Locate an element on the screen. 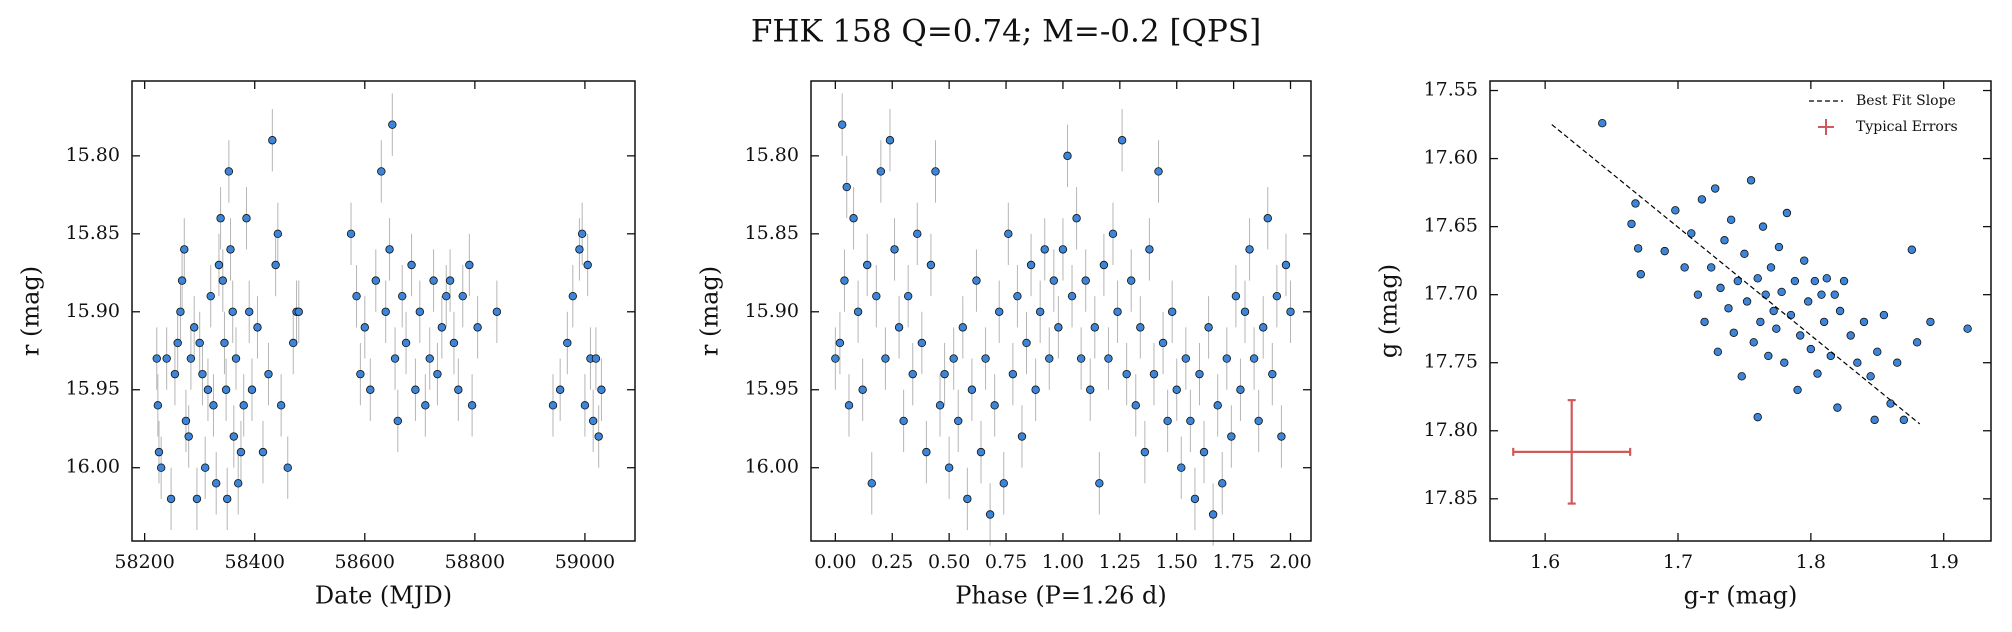  y-tick-label: 17.85 is located at coordinates (1451, 498).